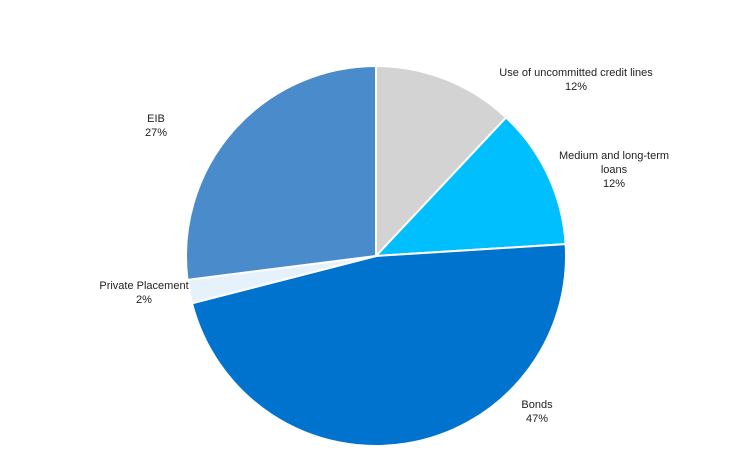 This screenshot has width=751, height=468. What do you see at coordinates (143, 286) in the screenshot?
I see `slice-category-label: Private Placement` at bounding box center [143, 286].